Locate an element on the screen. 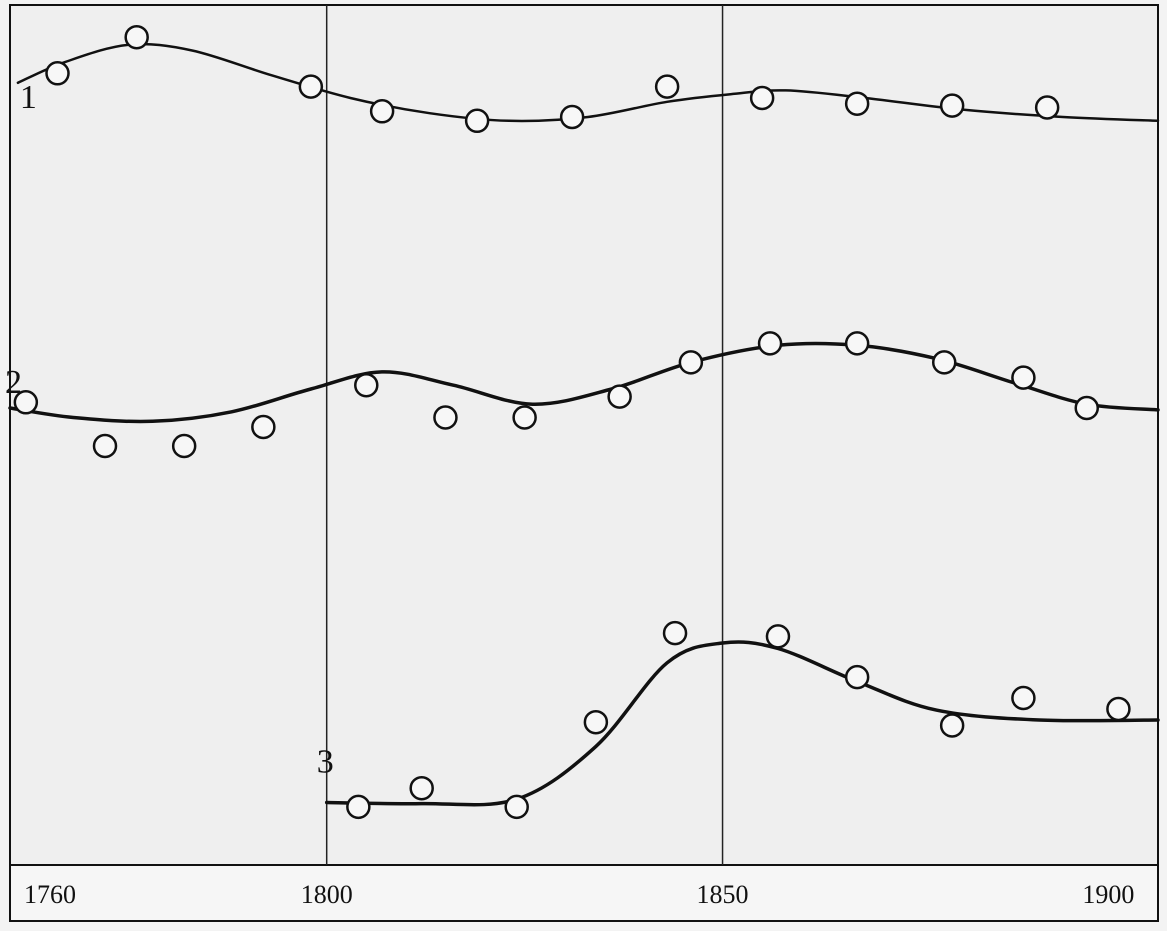 The image size is (1167, 931). series-3-curve is located at coordinates (742, 723).